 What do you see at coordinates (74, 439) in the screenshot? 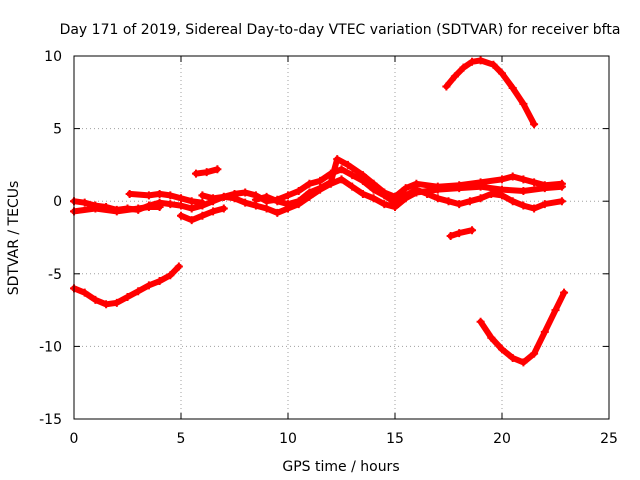
I see `x-tick-label-0: 0` at bounding box center [74, 439].